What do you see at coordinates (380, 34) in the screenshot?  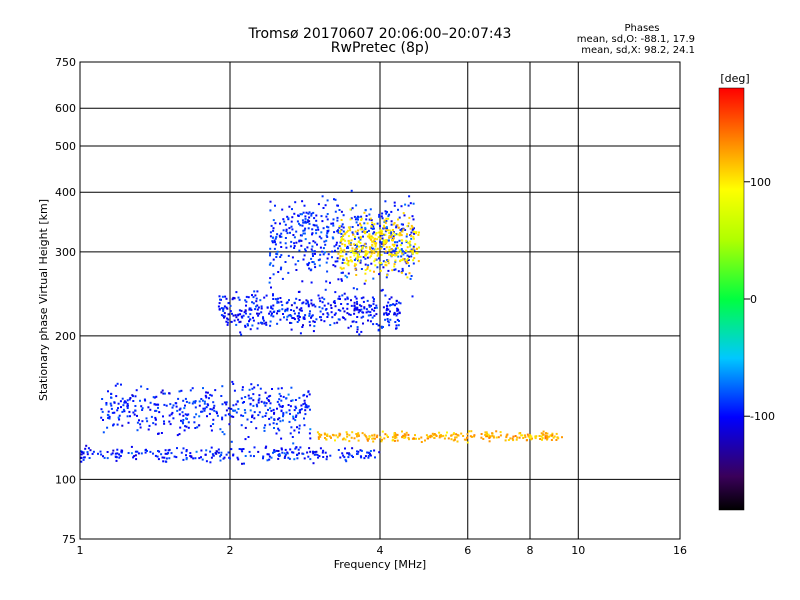 I see `chart-title: Tromsø 20170607 20:06:00–20:07:43` at bounding box center [380, 34].